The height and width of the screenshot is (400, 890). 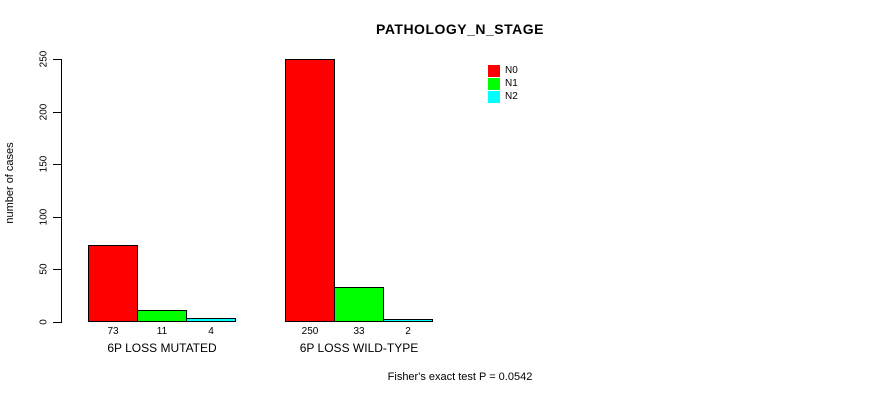 I want to click on legend-item-n2: N2, so click(x=503, y=96).